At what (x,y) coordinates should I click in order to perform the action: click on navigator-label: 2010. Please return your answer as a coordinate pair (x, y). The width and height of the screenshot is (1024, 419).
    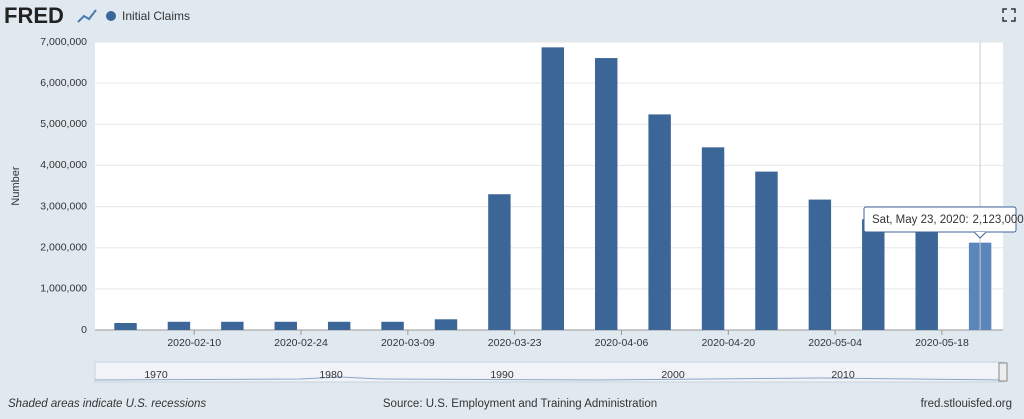
    Looking at the image, I should click on (843, 375).